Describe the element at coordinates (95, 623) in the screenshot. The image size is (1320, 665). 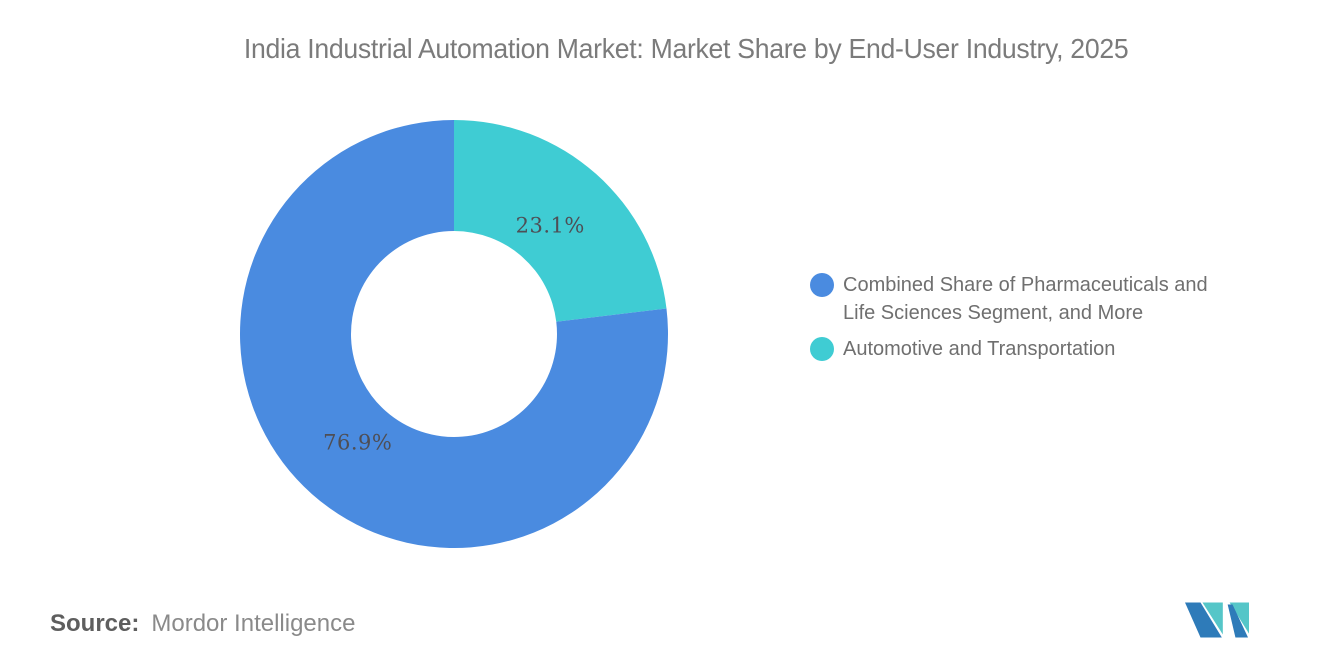
I see `source-label: Source:` at that location.